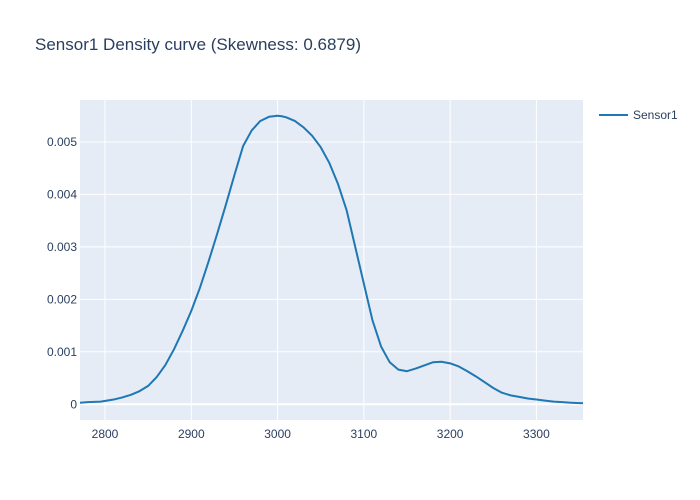  I want to click on legend-label-sensor1: Sensor1, so click(655, 115).